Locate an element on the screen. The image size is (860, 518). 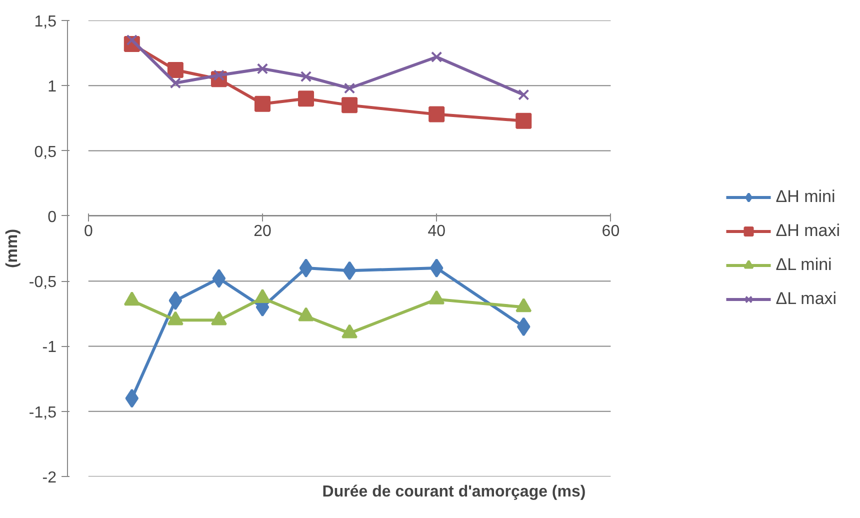
y-axis-title: (mm) is located at coordinates (12, 248).